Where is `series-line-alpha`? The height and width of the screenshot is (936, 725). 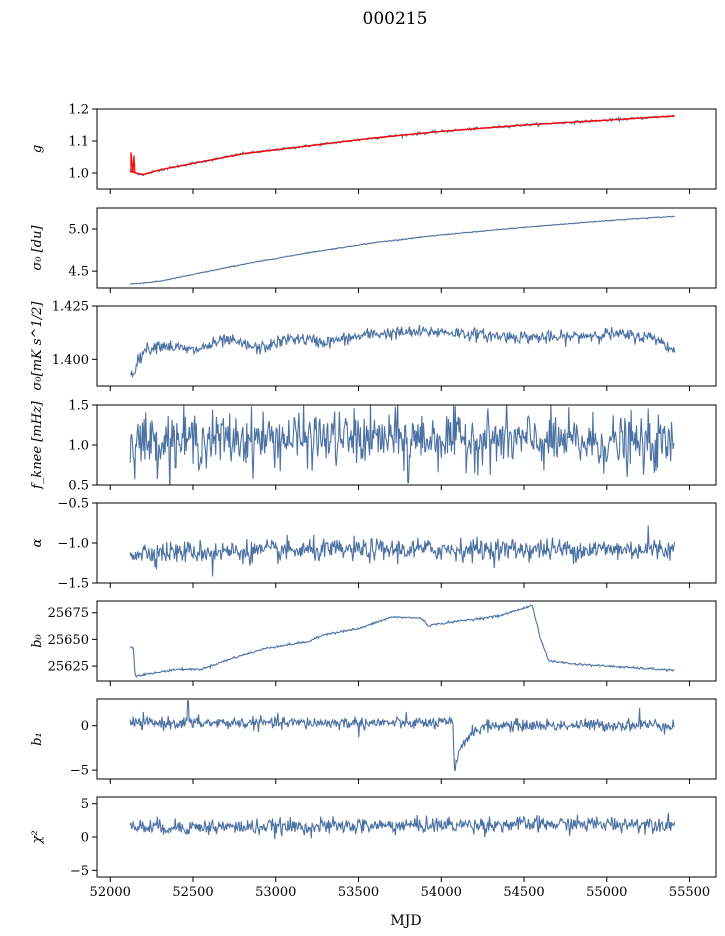
series-line-alpha is located at coordinates (402, 551).